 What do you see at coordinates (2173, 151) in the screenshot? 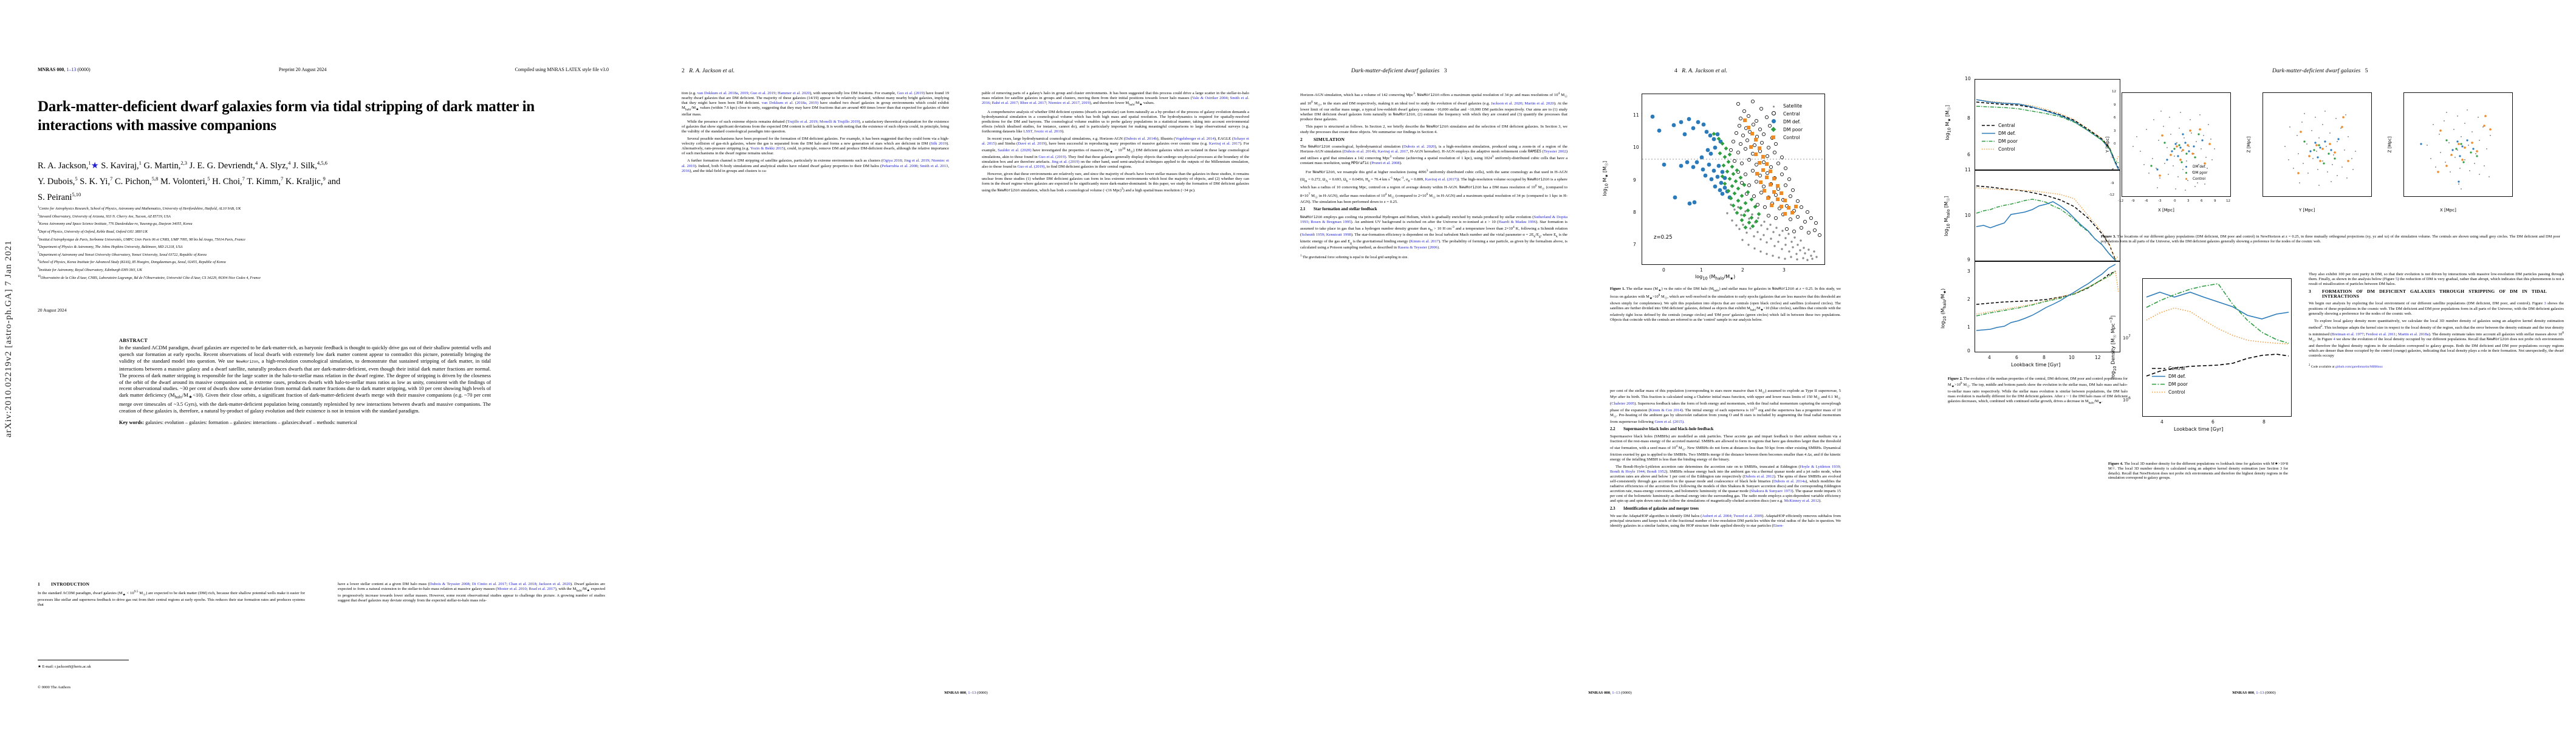
I see `figure-3-xy-canvas` at bounding box center [2173, 151].